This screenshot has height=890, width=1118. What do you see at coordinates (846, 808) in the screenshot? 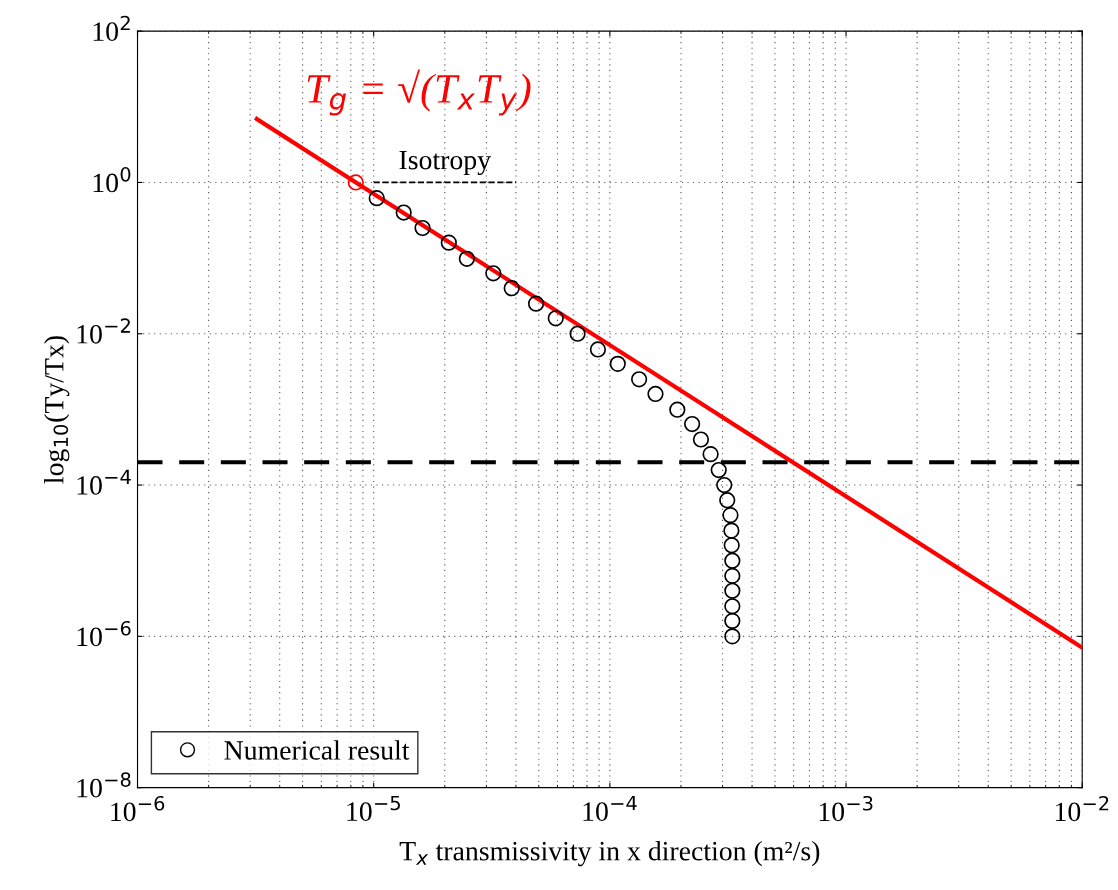
I see `x-tick-label: 10$^{−3}$` at bounding box center [846, 808].